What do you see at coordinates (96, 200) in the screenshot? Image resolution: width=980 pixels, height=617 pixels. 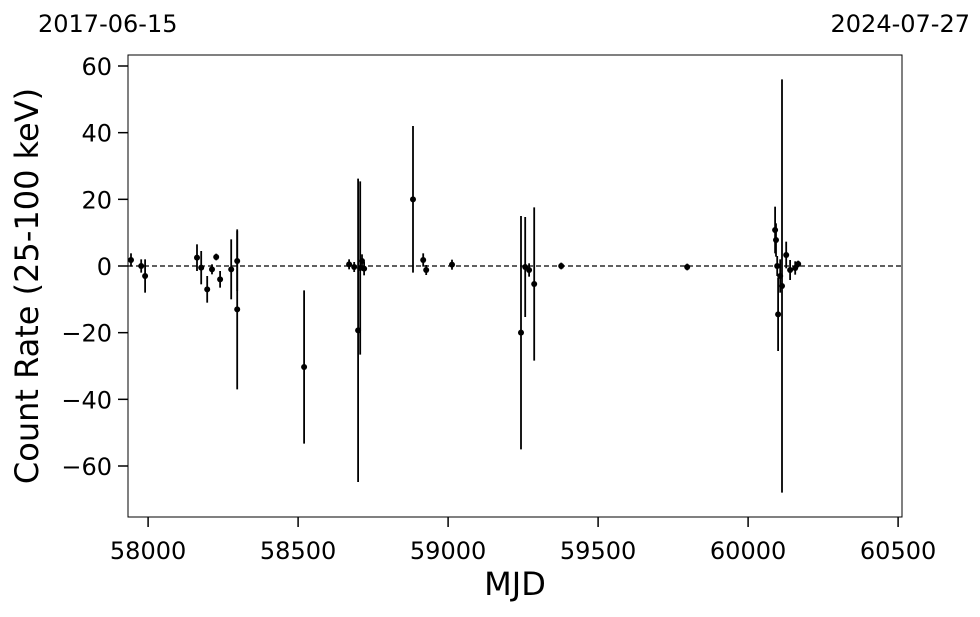 I see `y-tick-label: 20` at bounding box center [96, 200].